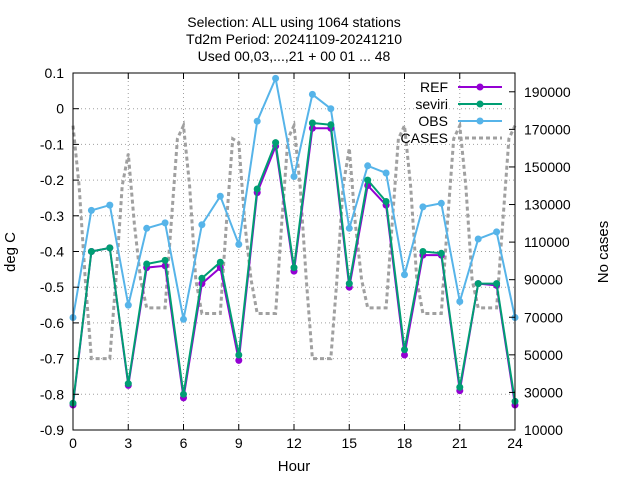 The width and height of the screenshot is (640, 480). I want to click on x-tick-label: 0, so click(73, 443).